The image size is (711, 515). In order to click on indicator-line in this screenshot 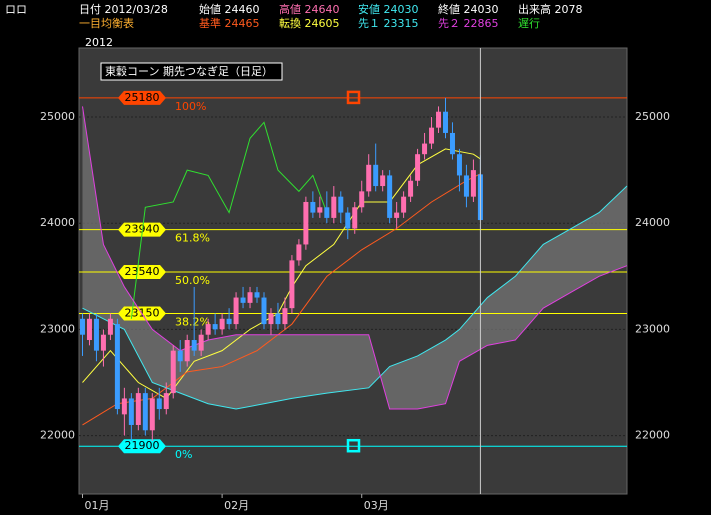, I will do `click(229, 220)`.